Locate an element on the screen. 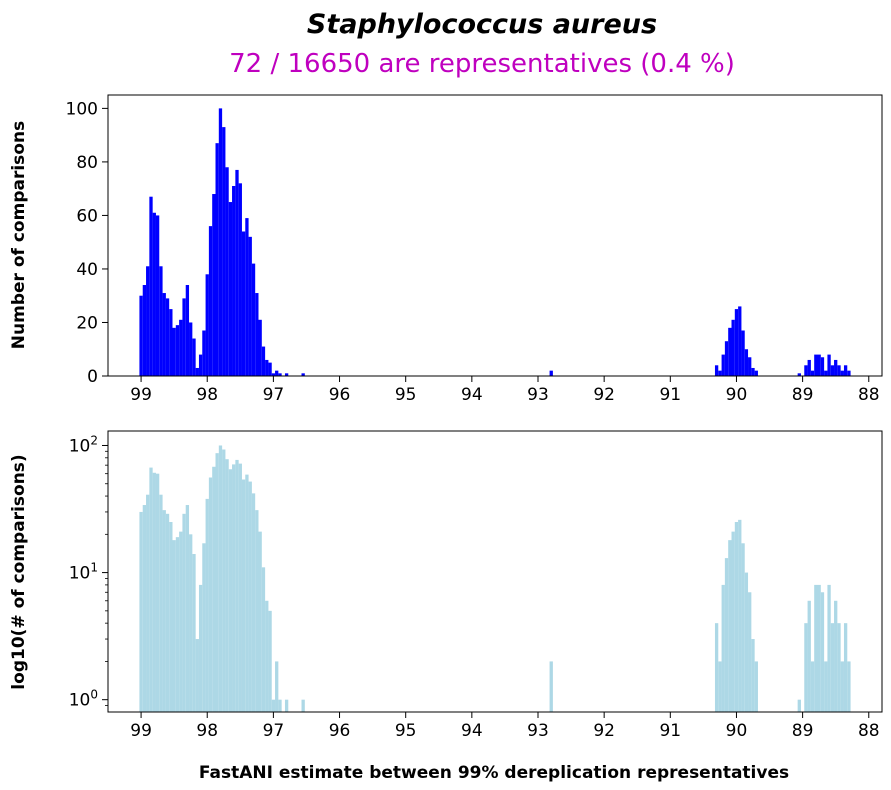 The image size is (891, 790). y-tick-label: 0 is located at coordinates (92, 377).